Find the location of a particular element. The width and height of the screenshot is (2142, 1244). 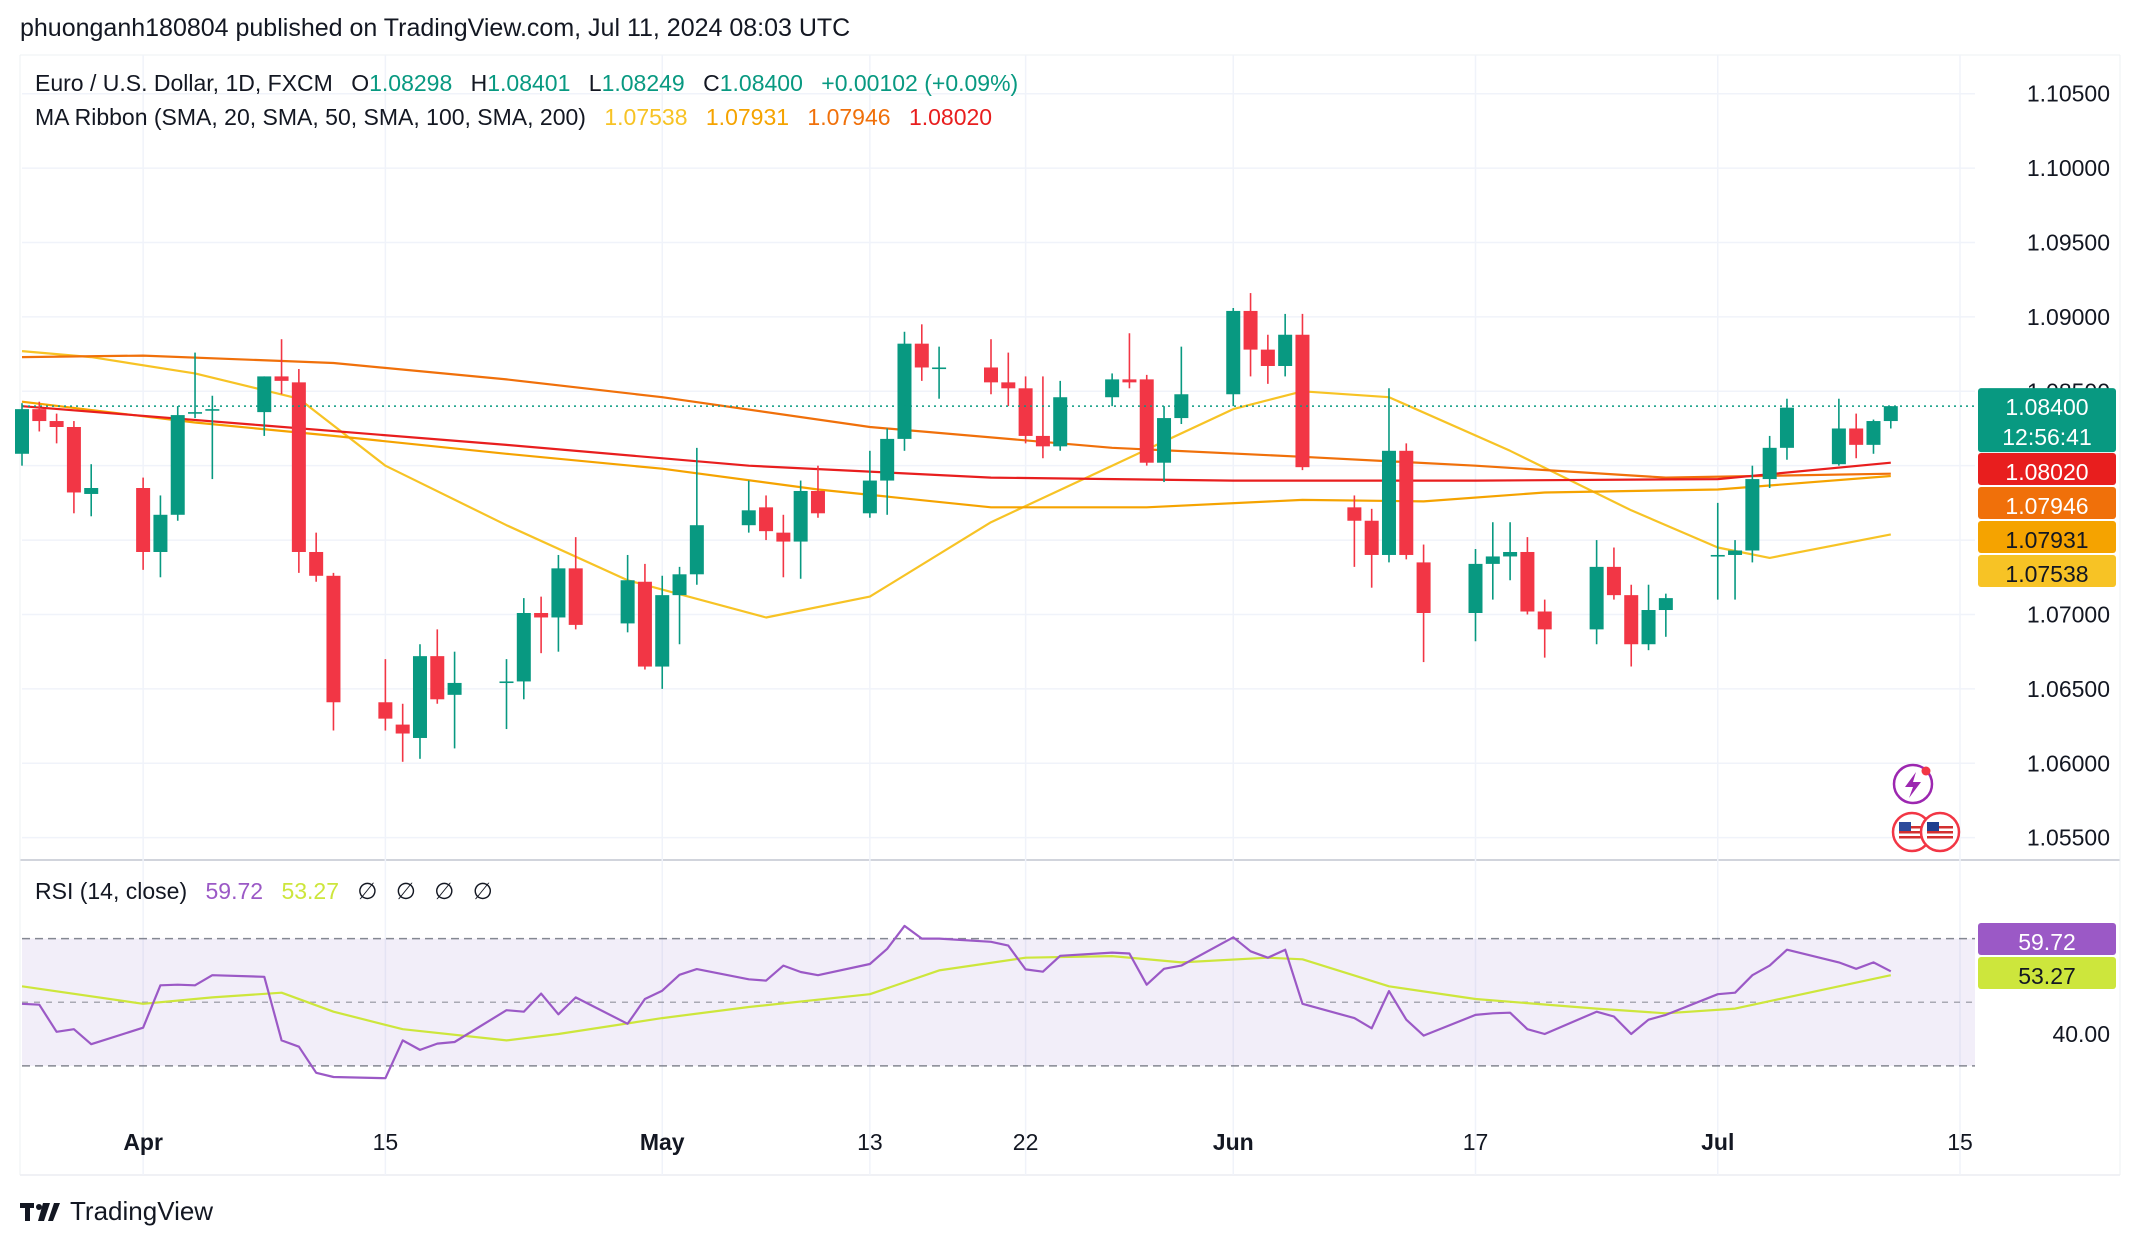

high-label: H is located at coordinates (479, 83).